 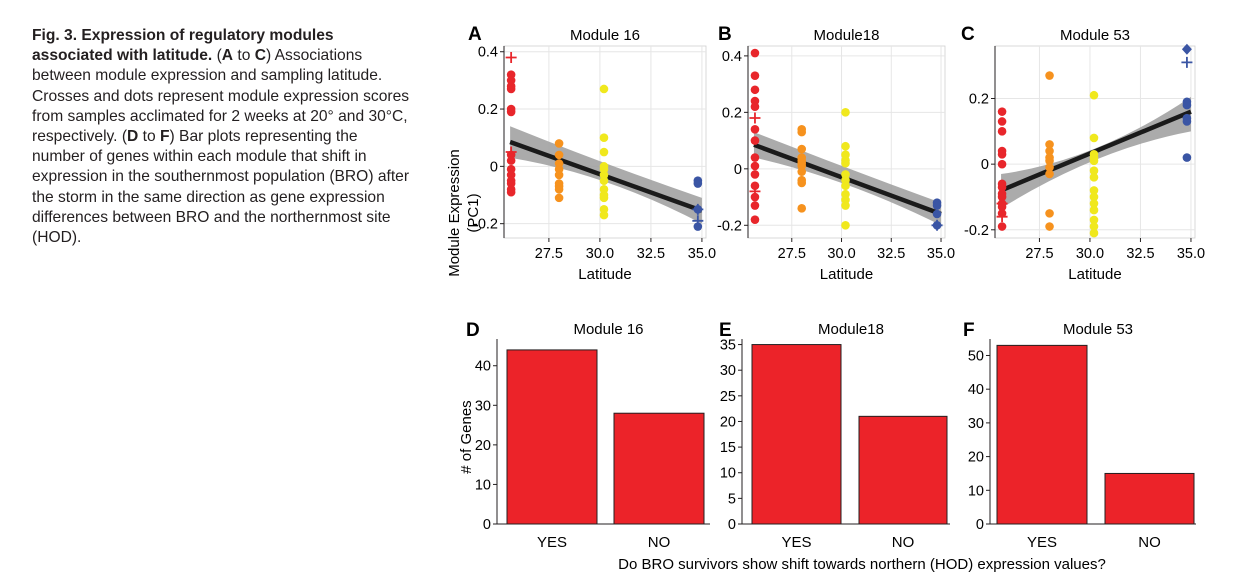 What do you see at coordinates (732, 499) in the screenshot?
I see `y-tick-label: 5` at bounding box center [732, 499].